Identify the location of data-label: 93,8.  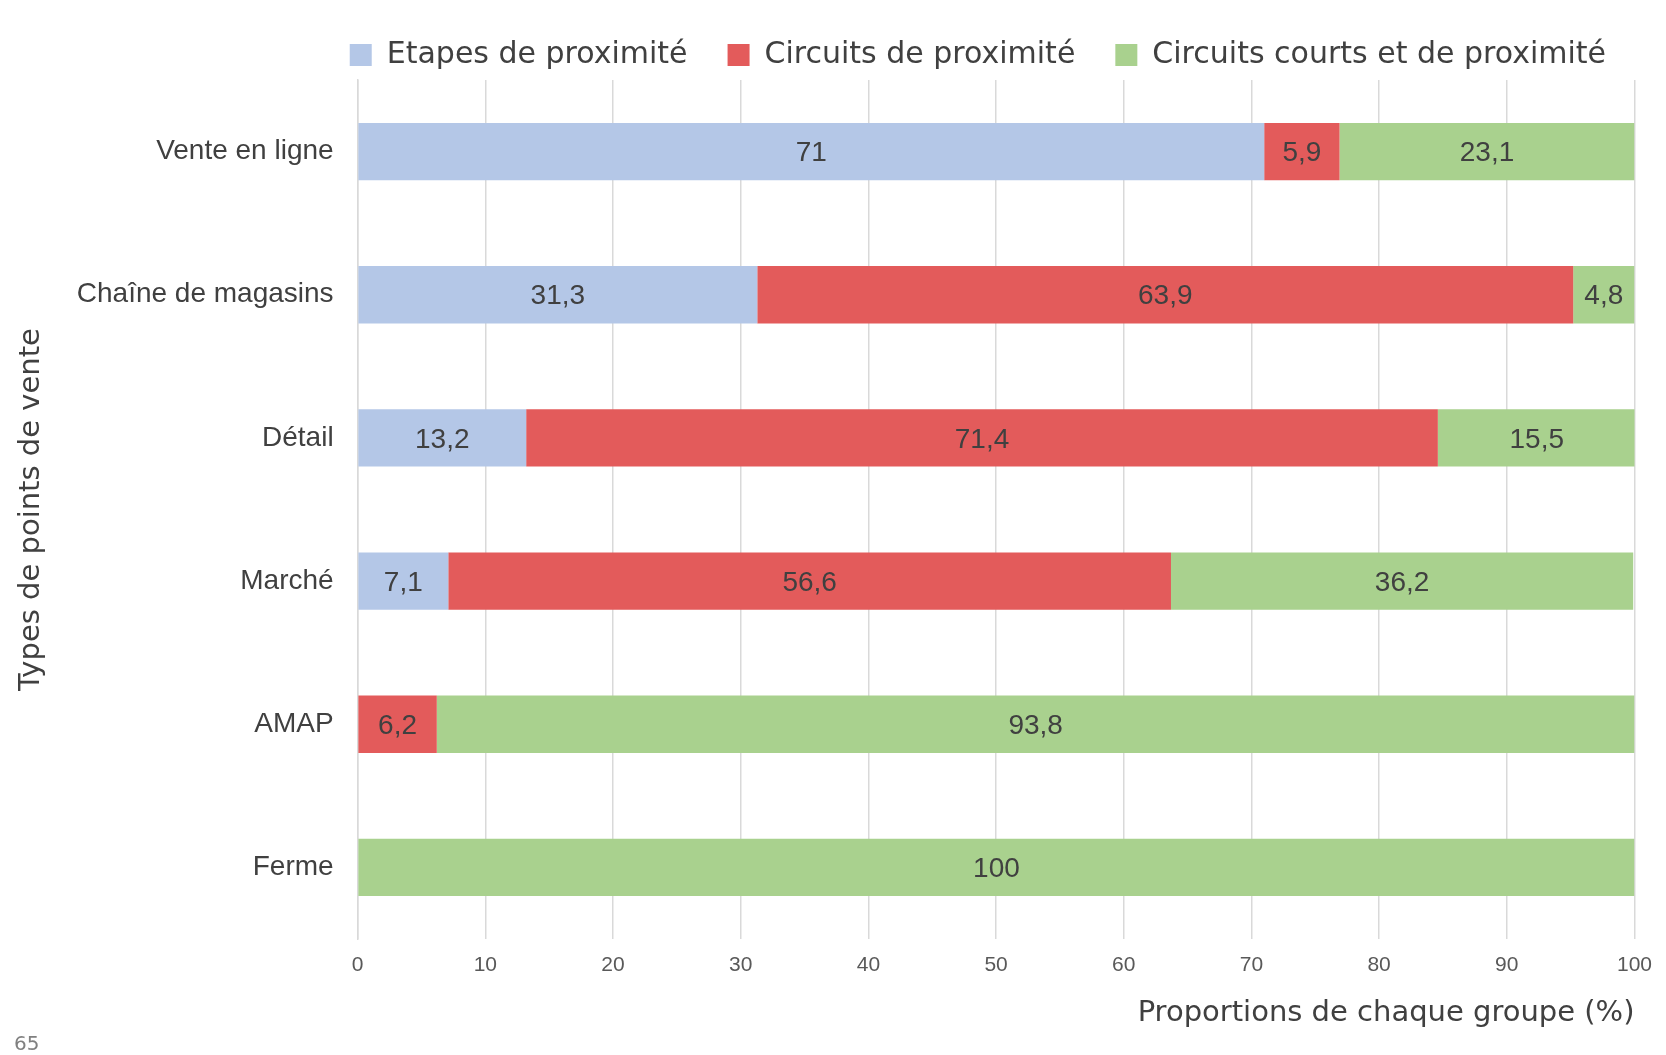
(1035, 724).